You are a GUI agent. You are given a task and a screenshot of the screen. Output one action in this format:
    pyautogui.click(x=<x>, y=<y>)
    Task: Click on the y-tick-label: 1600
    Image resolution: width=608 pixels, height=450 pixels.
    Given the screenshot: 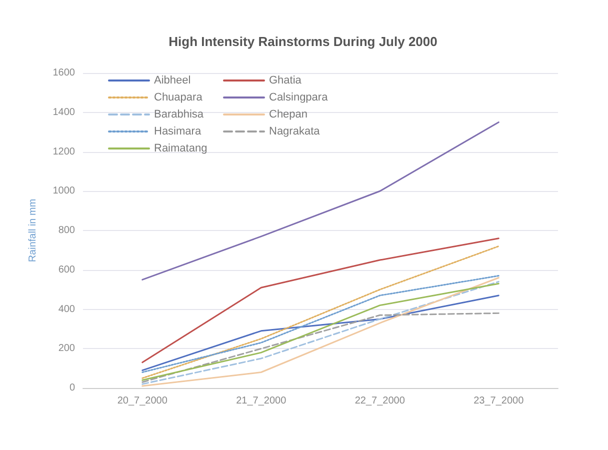 What is the action you would take?
    pyautogui.click(x=64, y=73)
    